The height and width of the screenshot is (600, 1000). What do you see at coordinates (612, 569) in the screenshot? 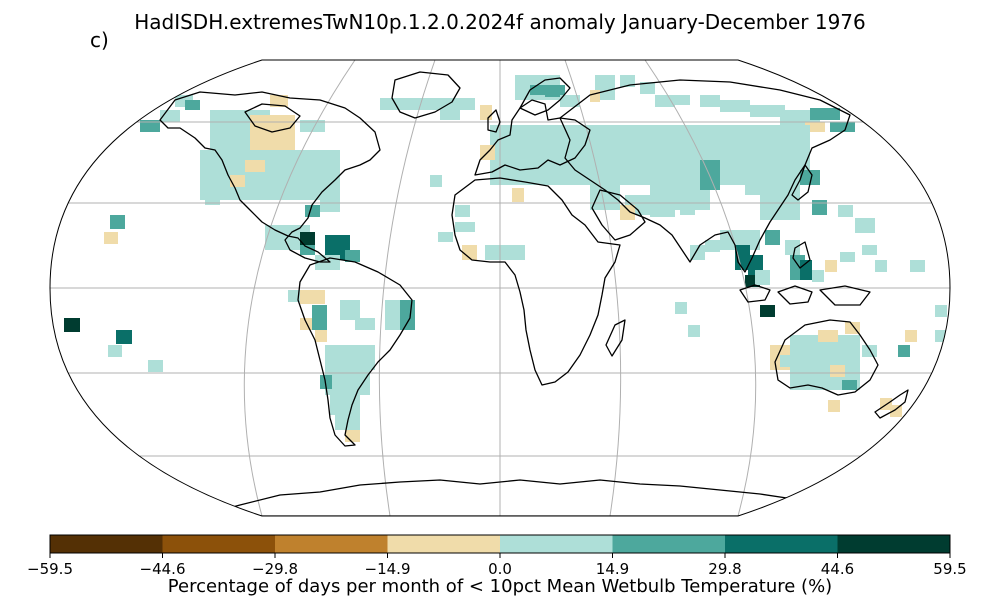
I see `colorbar-tick-label: 14.9` at bounding box center [612, 569].